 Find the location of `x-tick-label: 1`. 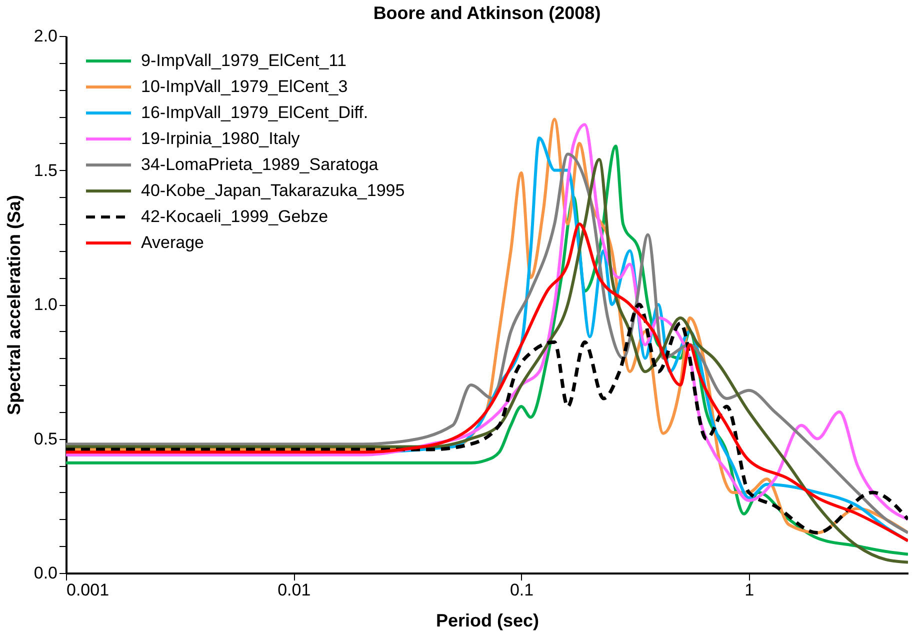

x-tick-label: 1 is located at coordinates (749, 590).